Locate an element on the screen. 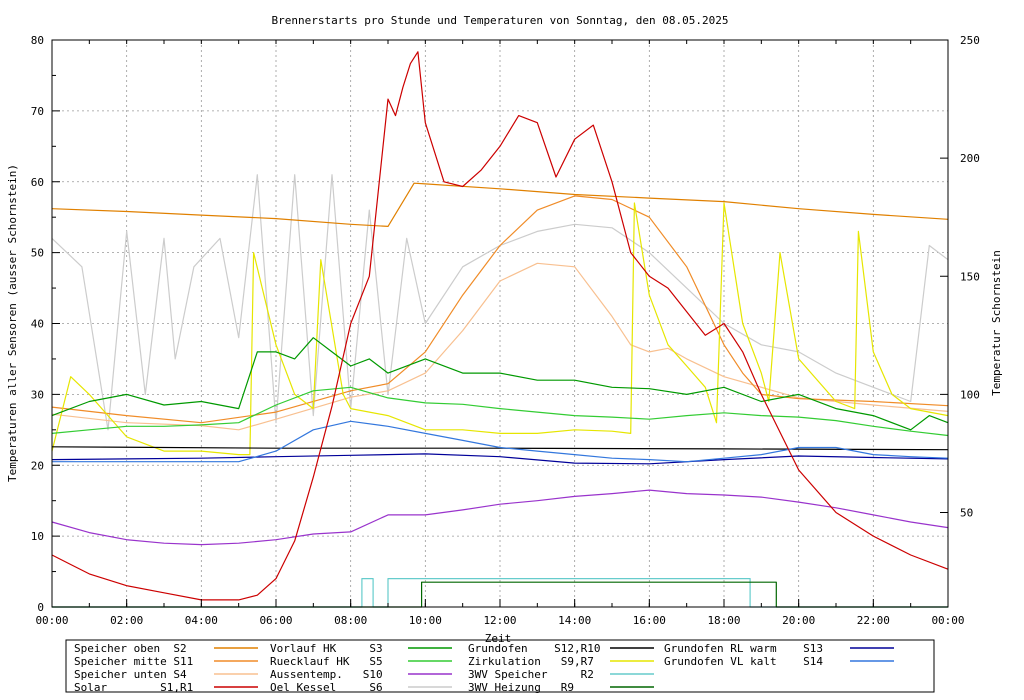  x-tick-label: 02:00 is located at coordinates (126, 620).